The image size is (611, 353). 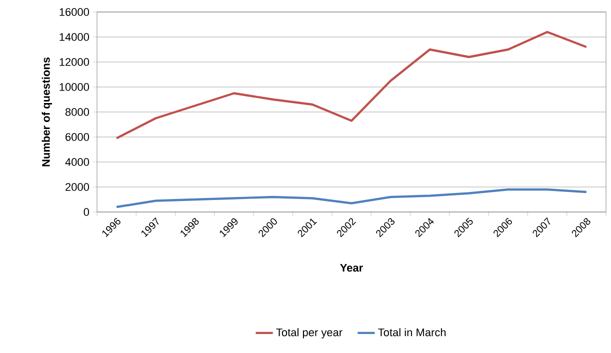 What do you see at coordinates (77, 162) in the screenshot?
I see `y-tick-label: 4000` at bounding box center [77, 162].